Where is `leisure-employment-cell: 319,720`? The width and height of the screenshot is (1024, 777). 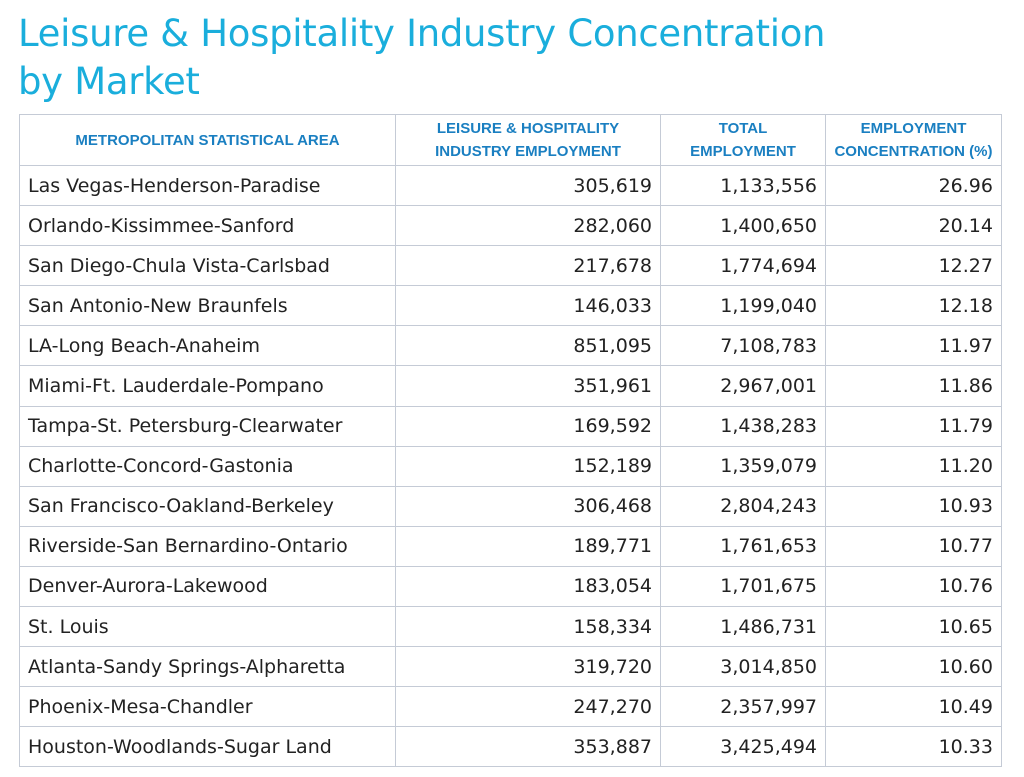
leisure-employment-cell: 319,720 is located at coordinates (528, 667).